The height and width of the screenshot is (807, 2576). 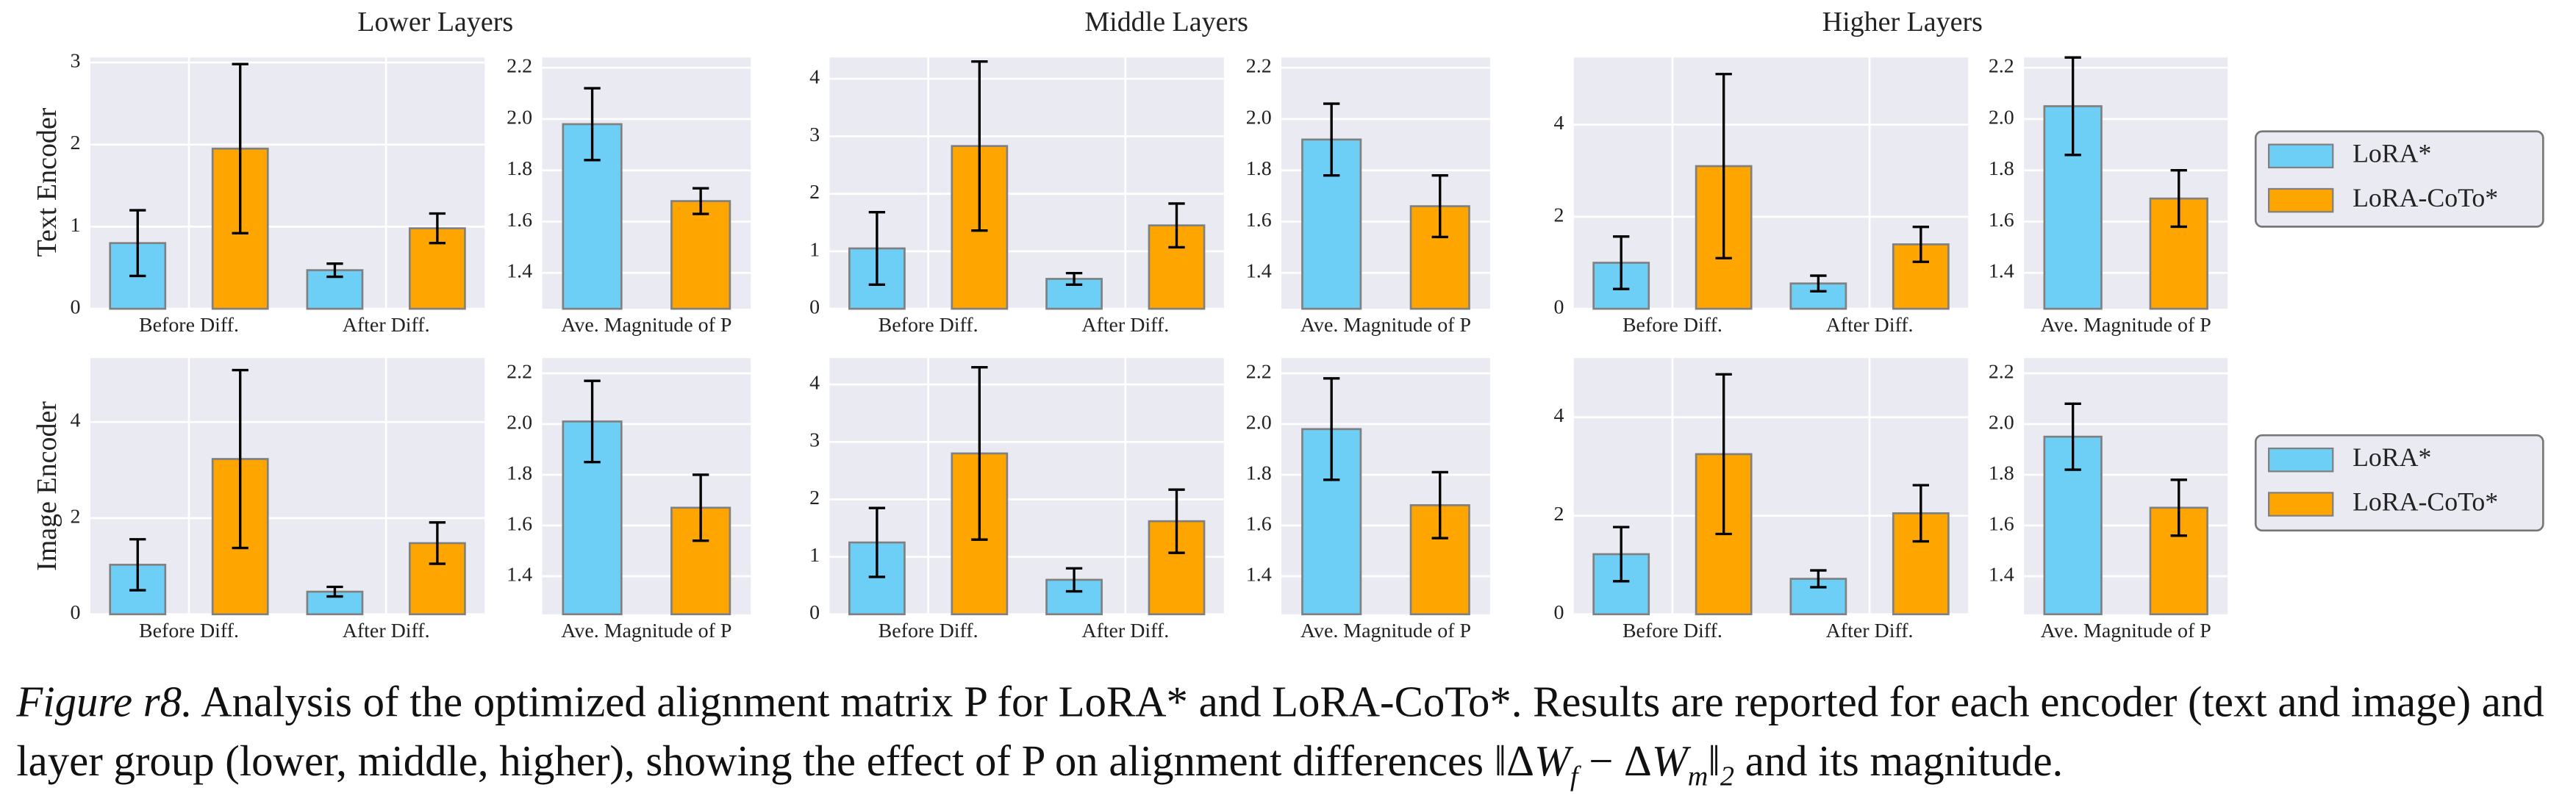 What do you see at coordinates (435, 22) in the screenshot?
I see `column-title: Lower Layers` at bounding box center [435, 22].